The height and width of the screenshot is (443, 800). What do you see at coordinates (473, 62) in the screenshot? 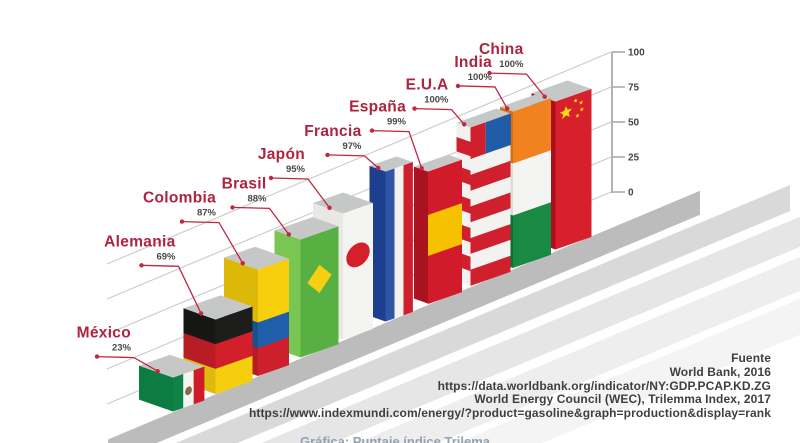
I see `country-label: India` at bounding box center [473, 62].